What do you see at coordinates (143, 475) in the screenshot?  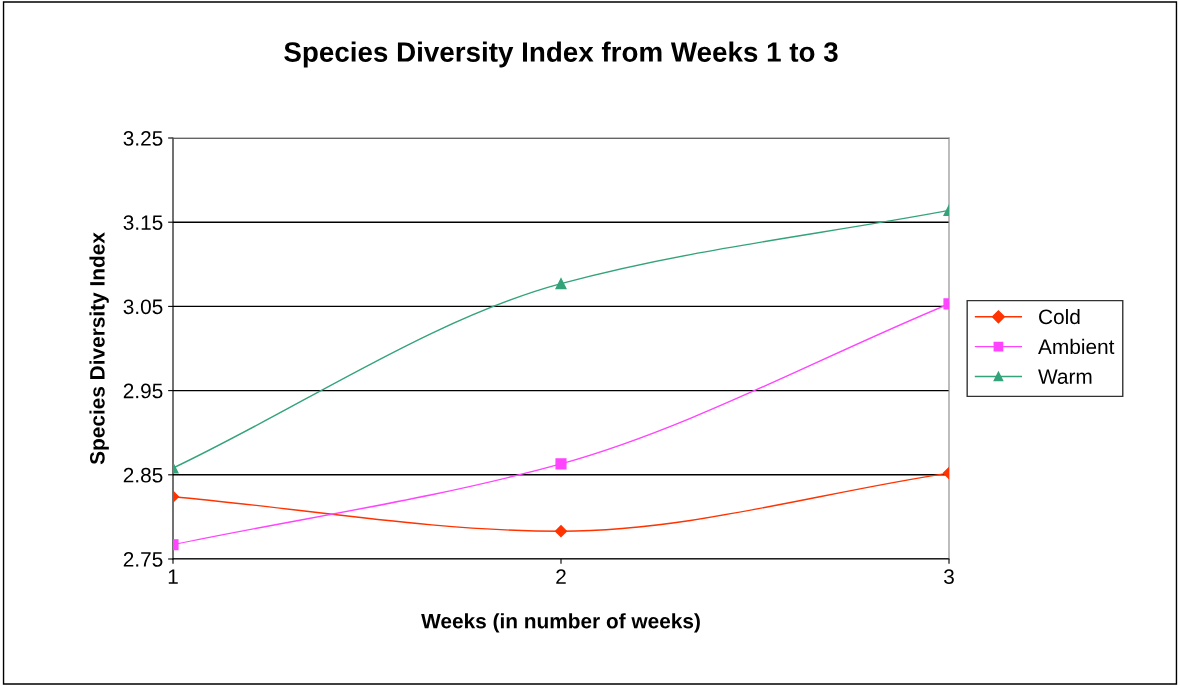 I see `y-tick-label: 2.85` at bounding box center [143, 475].